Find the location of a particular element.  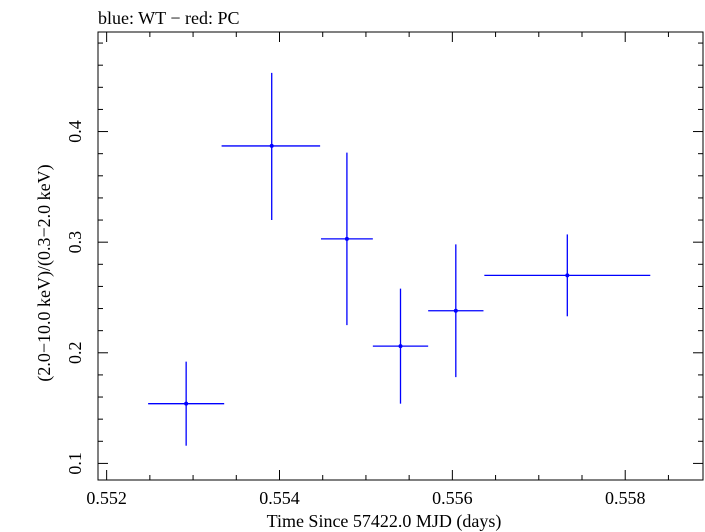

y-tick-label: 0.1 is located at coordinates (75, 463).